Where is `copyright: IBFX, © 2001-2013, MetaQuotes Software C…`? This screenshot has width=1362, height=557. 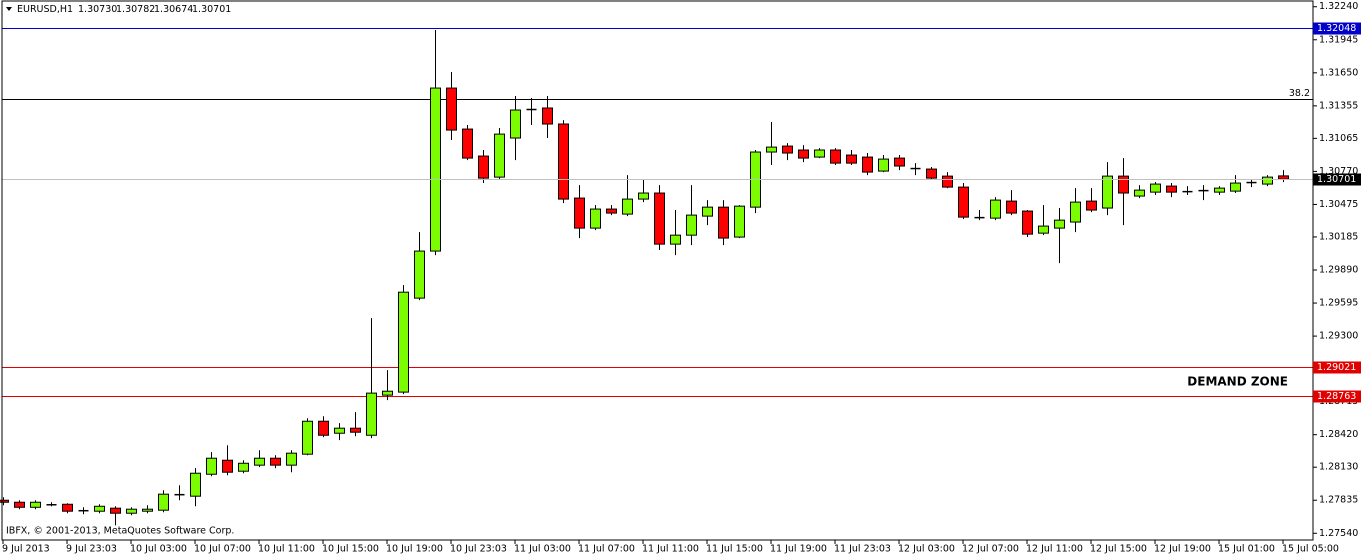
copyright: IBFX, © 2001-2013, MetaQuotes Software C… is located at coordinates (120, 531).